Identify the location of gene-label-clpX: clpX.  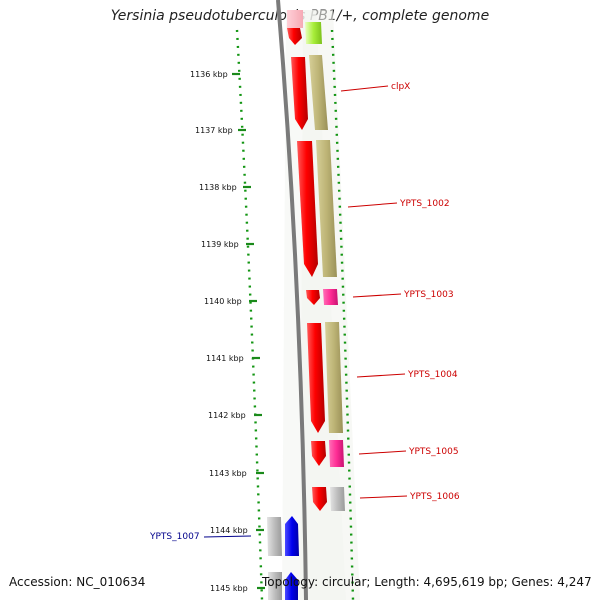
(400, 87).